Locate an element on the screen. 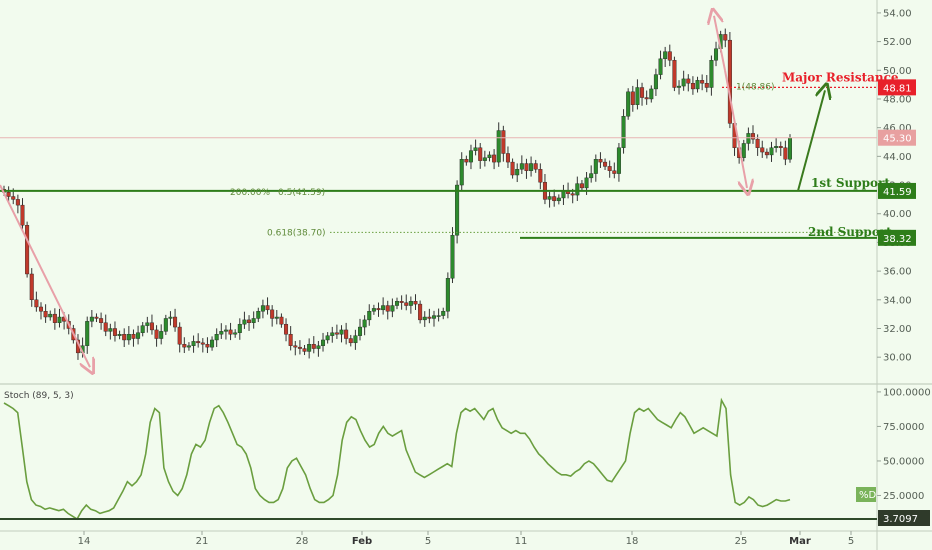  stoch-title: Stoch (89, 5, 3) is located at coordinates (39, 396).